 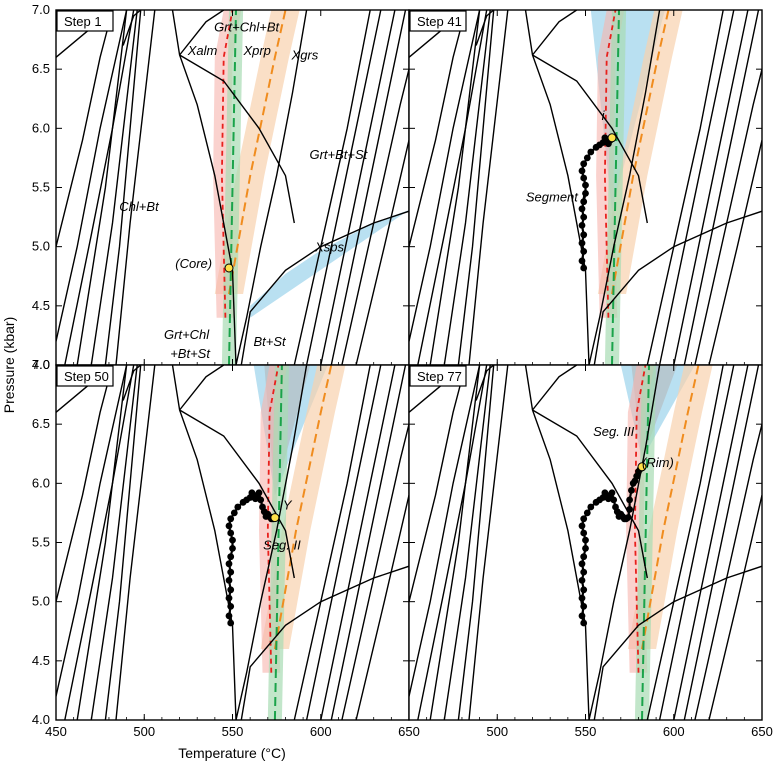 I want to click on y-tick-label: 4.0, so click(x=41, y=719).